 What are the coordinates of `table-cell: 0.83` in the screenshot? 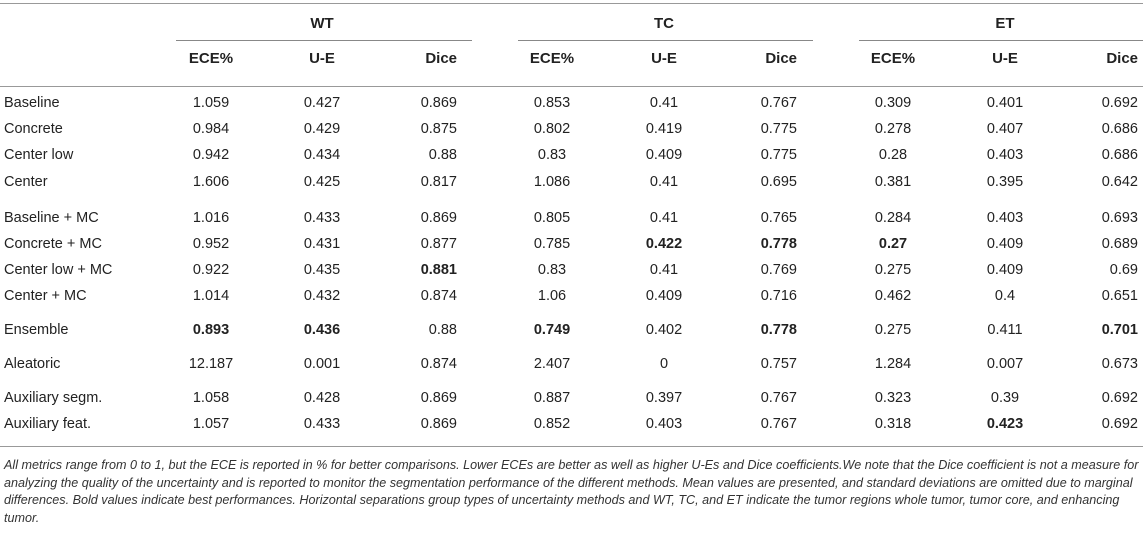 It's located at (552, 270).